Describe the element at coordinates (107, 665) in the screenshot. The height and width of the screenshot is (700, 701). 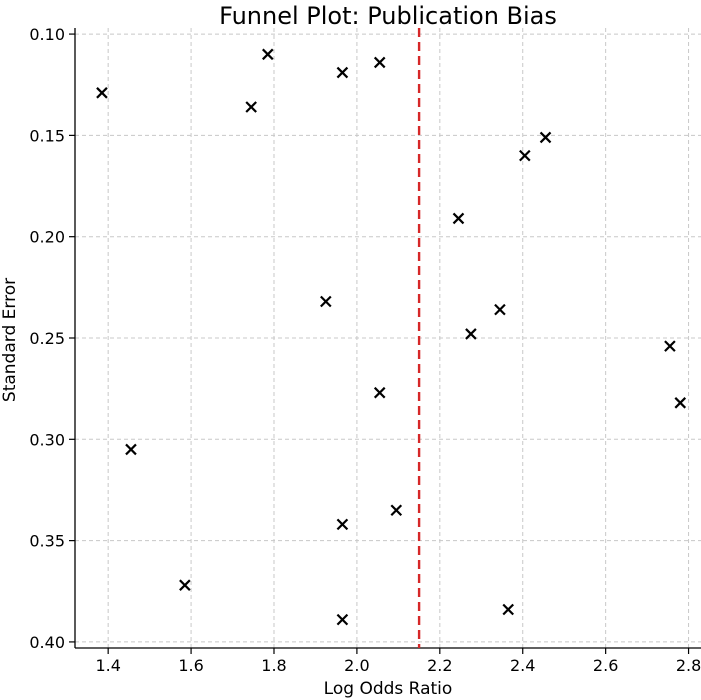
I see `x-tick-label: 1.4` at that location.